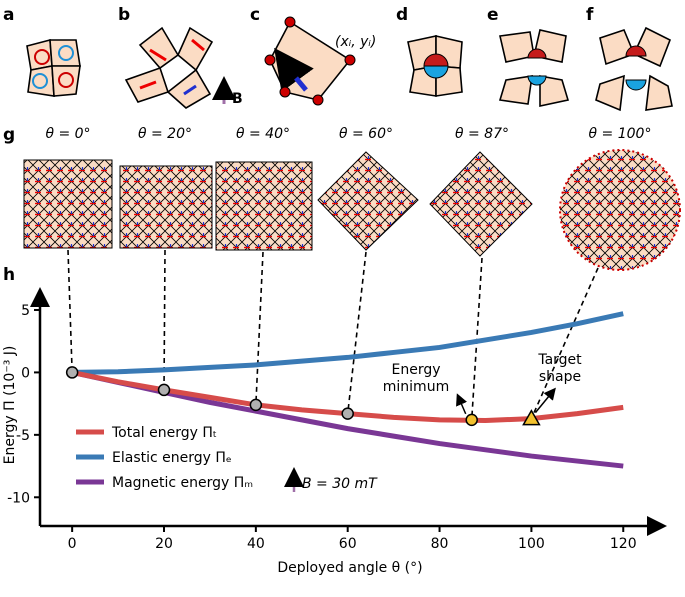 The height and width of the screenshot is (597, 685). What do you see at coordinates (440, 544) in the screenshot?
I see `x-tick-label: 80` at bounding box center [440, 544].